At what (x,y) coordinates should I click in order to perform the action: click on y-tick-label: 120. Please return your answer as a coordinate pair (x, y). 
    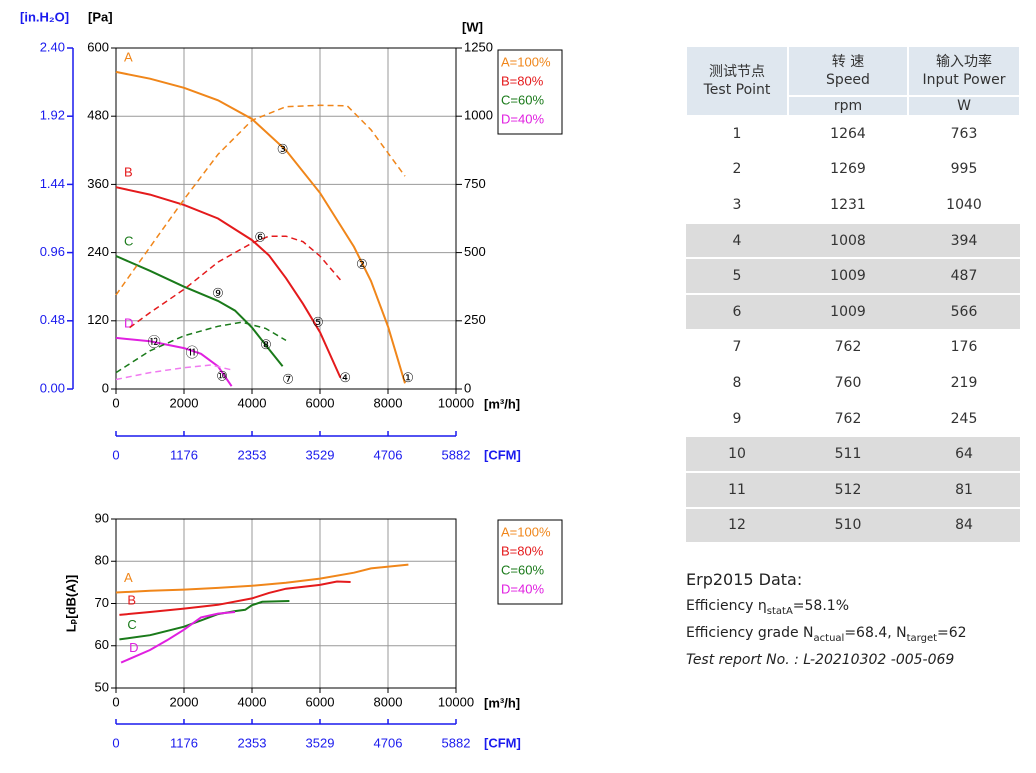
    Looking at the image, I should click on (98, 319).